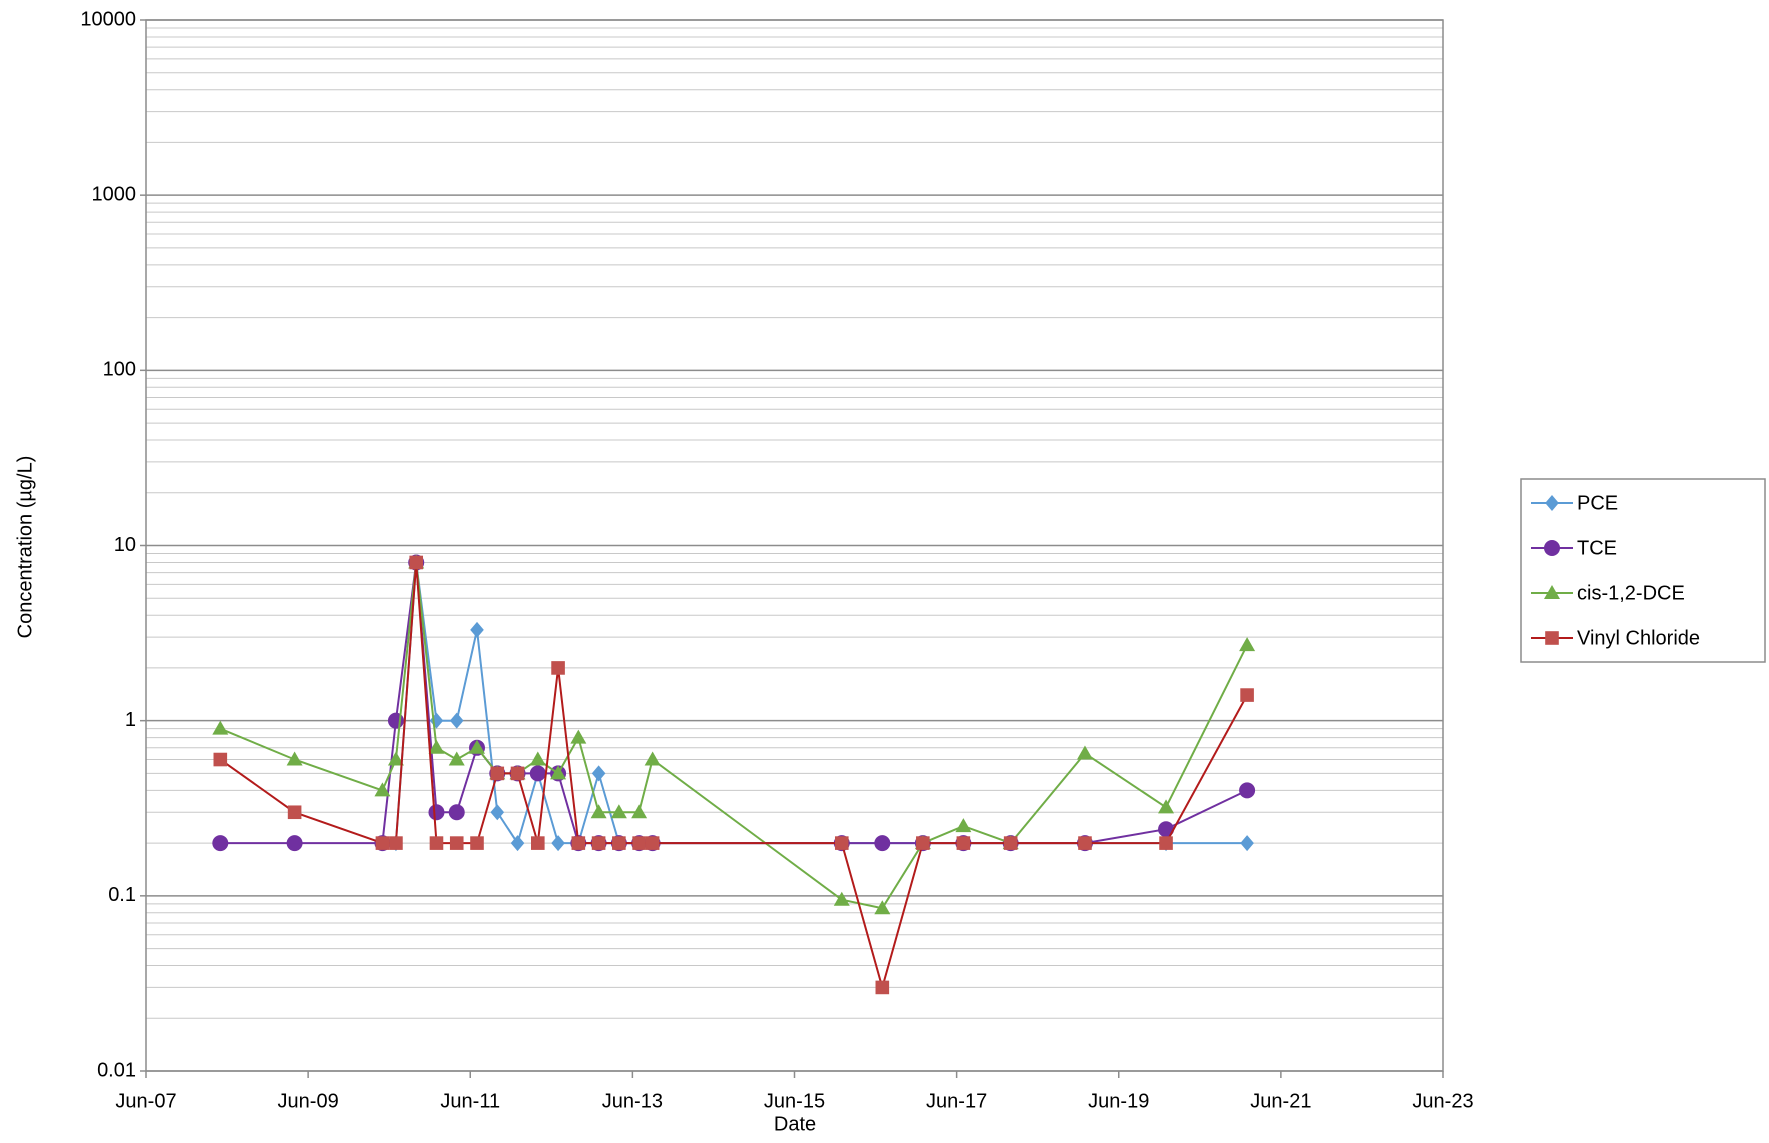 The width and height of the screenshot is (1769, 1143). What do you see at coordinates (1643, 570) in the screenshot?
I see `legend-box` at bounding box center [1643, 570].